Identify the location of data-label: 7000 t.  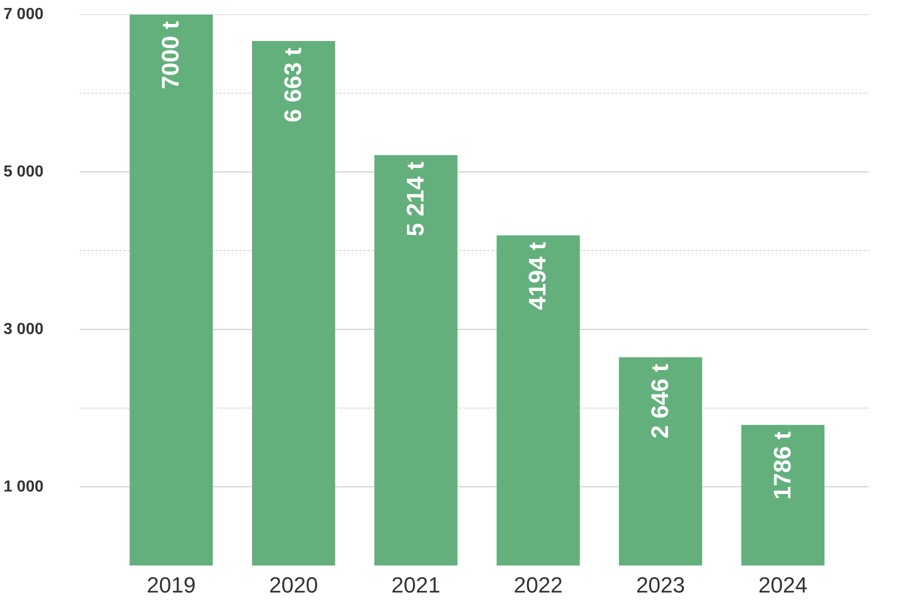
(171, 55).